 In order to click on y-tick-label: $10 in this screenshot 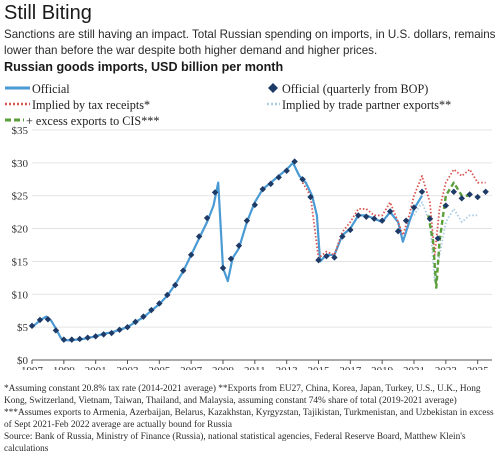, I will do `click(20, 295)`.